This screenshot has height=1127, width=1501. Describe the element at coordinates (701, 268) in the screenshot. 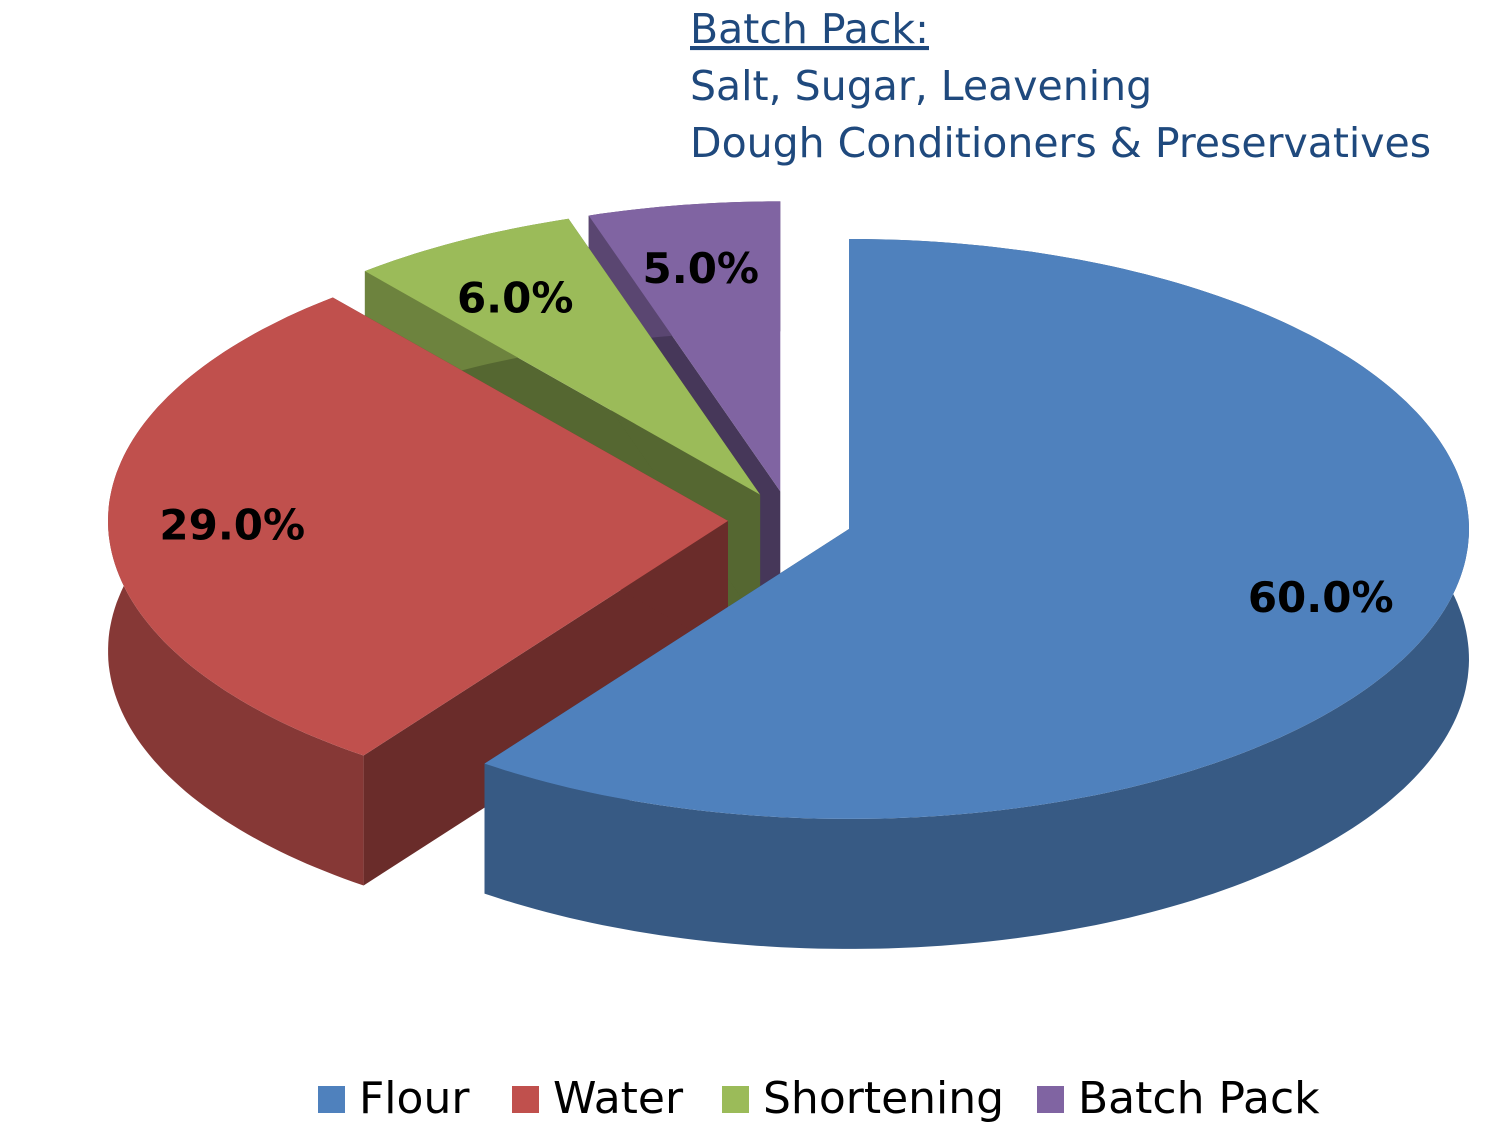

I see `value-label: 5.0%` at that location.